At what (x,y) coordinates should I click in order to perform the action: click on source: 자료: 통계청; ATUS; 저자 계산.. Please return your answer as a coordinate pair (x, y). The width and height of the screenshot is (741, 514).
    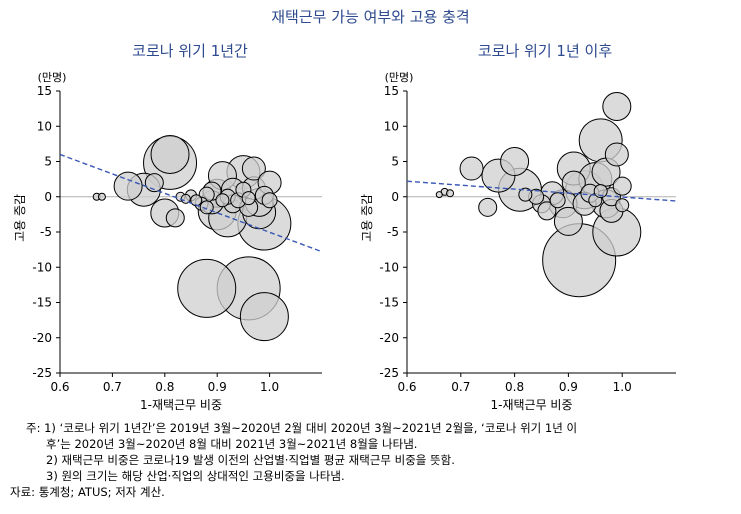
    Looking at the image, I should click on (87, 492).